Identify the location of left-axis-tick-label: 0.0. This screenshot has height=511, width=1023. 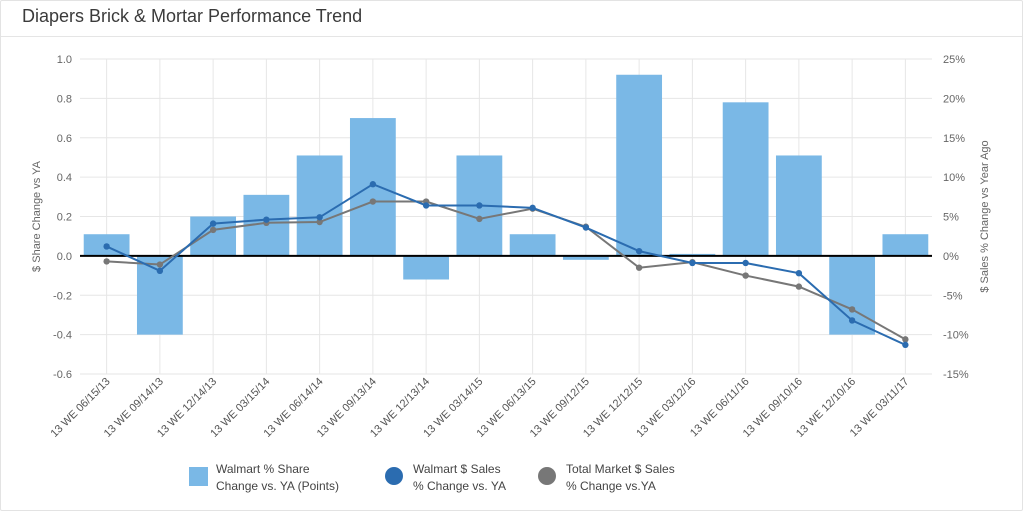
(64, 257).